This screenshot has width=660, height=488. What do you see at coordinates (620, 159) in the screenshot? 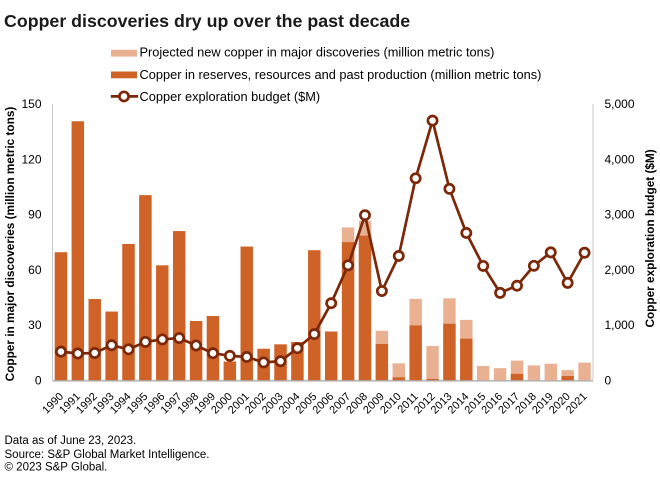
I see `svg-text: 4,000` at bounding box center [620, 159].